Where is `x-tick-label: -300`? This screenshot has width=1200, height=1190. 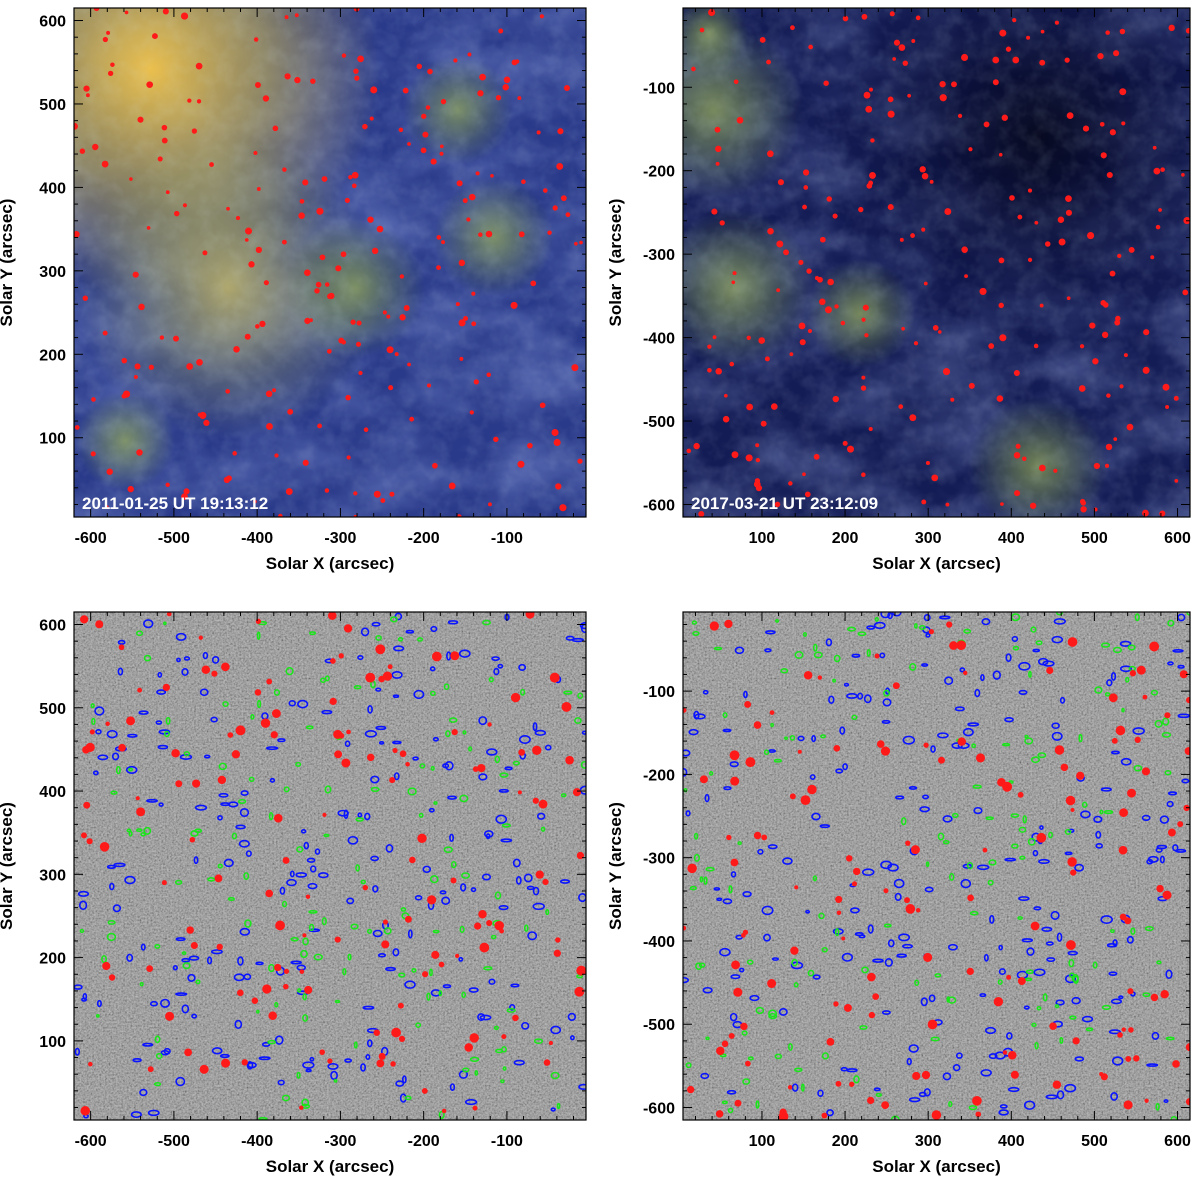
x-tick-label: -300 is located at coordinates (340, 1141).